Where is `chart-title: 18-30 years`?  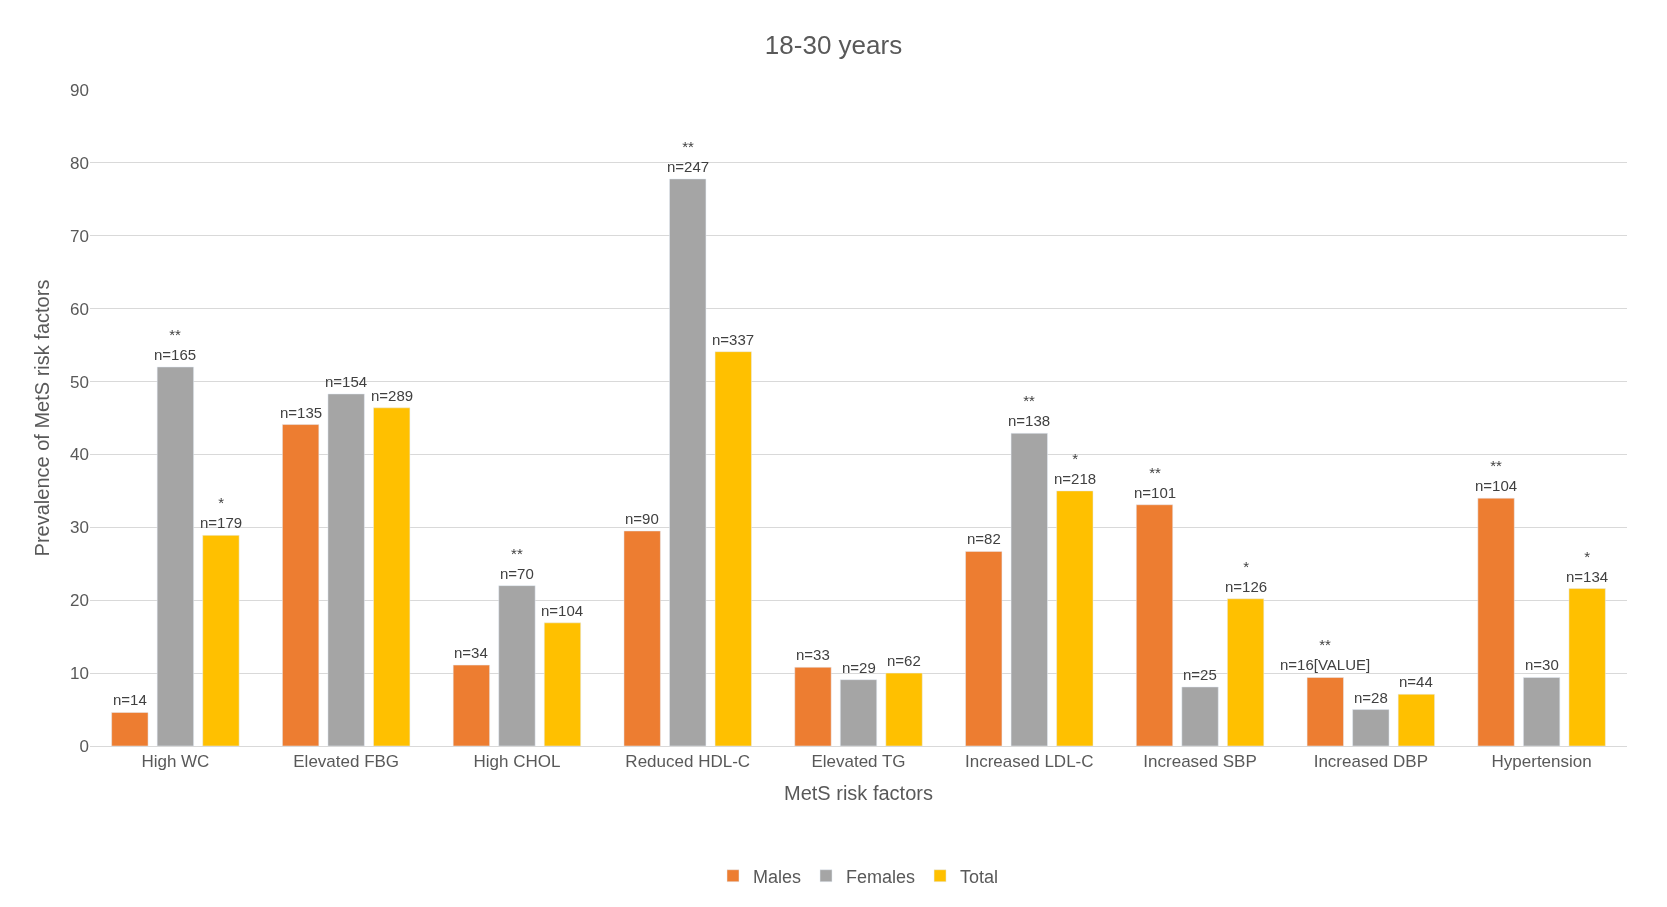 chart-title: 18-30 years is located at coordinates (833, 45).